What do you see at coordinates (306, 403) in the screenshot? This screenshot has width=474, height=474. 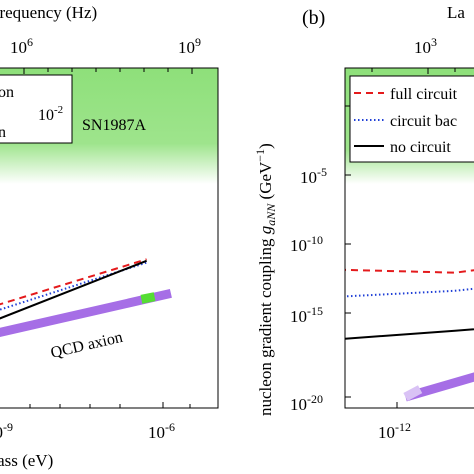 I see `panel-b-y-tick: 10-20` at bounding box center [306, 403].